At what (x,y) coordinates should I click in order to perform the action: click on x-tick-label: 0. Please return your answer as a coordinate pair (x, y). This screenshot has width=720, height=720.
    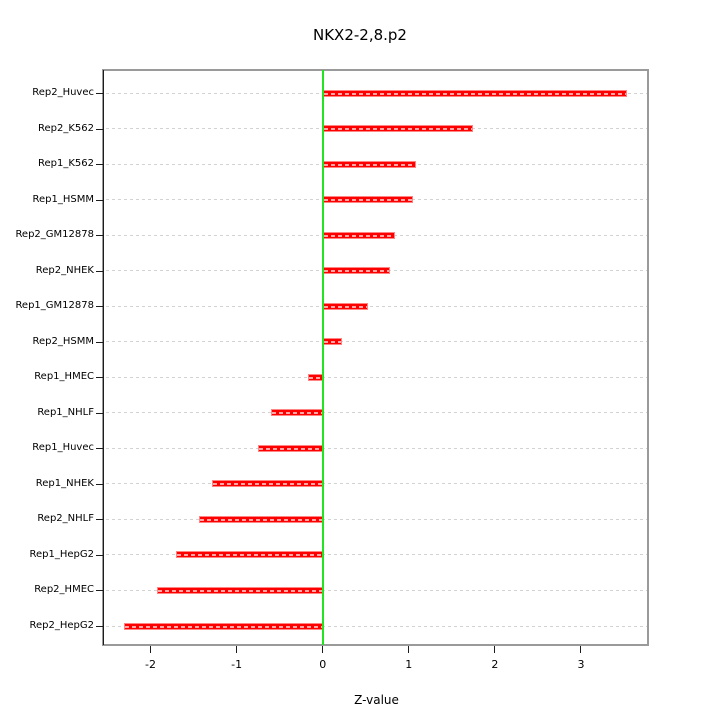
    Looking at the image, I should click on (323, 664).